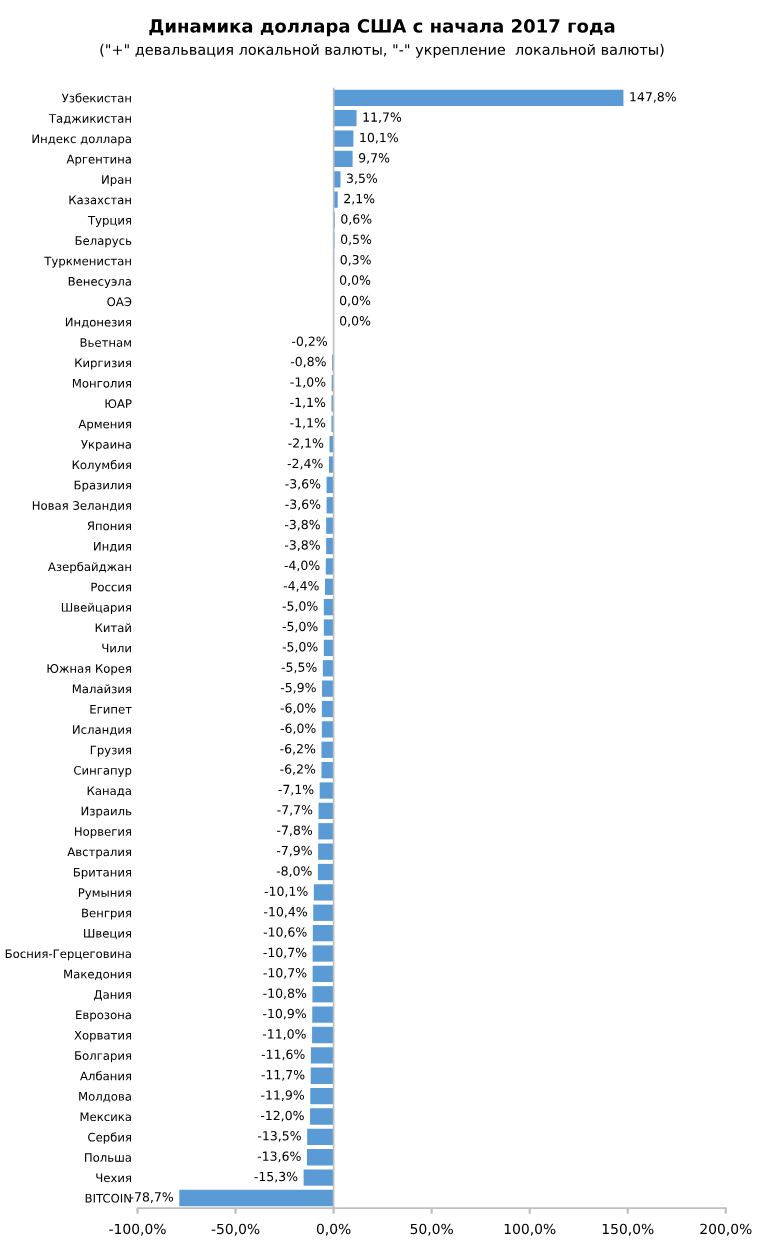 Image resolution: width=764 pixels, height=1252 pixels. What do you see at coordinates (382, 28) in the screenshot?
I see `chart-title: Динамика доллара США с начала 2017 года` at bounding box center [382, 28].